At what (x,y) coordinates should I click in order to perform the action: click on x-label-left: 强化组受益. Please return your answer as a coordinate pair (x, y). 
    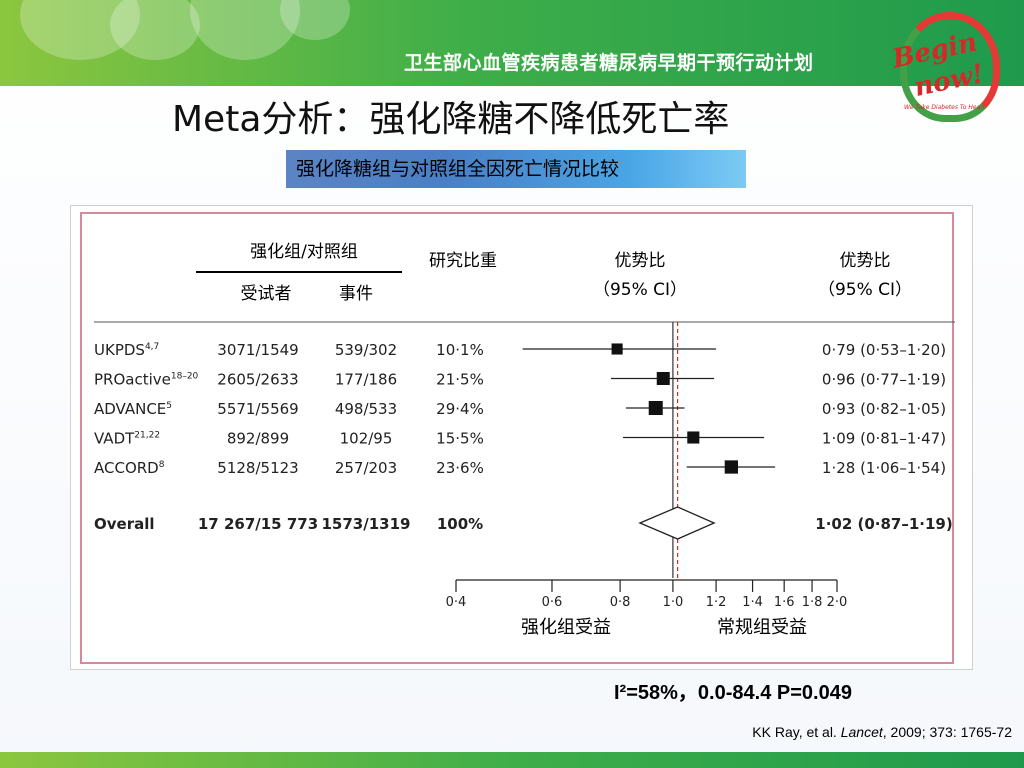
    Looking at the image, I should click on (566, 627).